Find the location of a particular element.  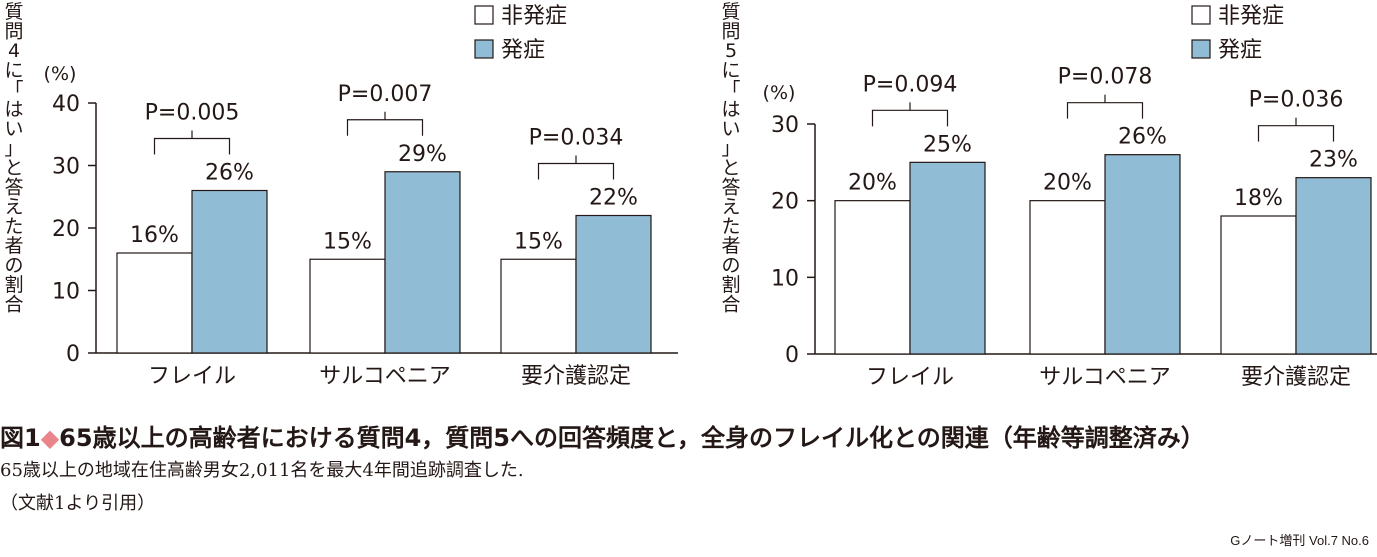

y-axis-label-char: は is located at coordinates (13, 110).